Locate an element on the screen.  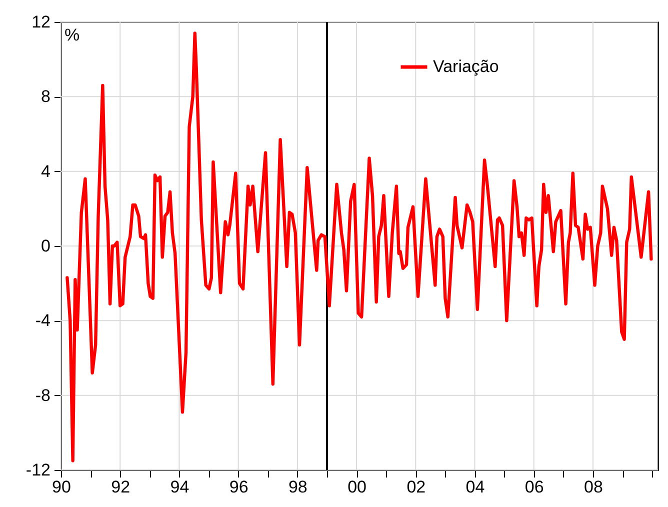
y-tick-label: -12 is located at coordinates (38, 470).